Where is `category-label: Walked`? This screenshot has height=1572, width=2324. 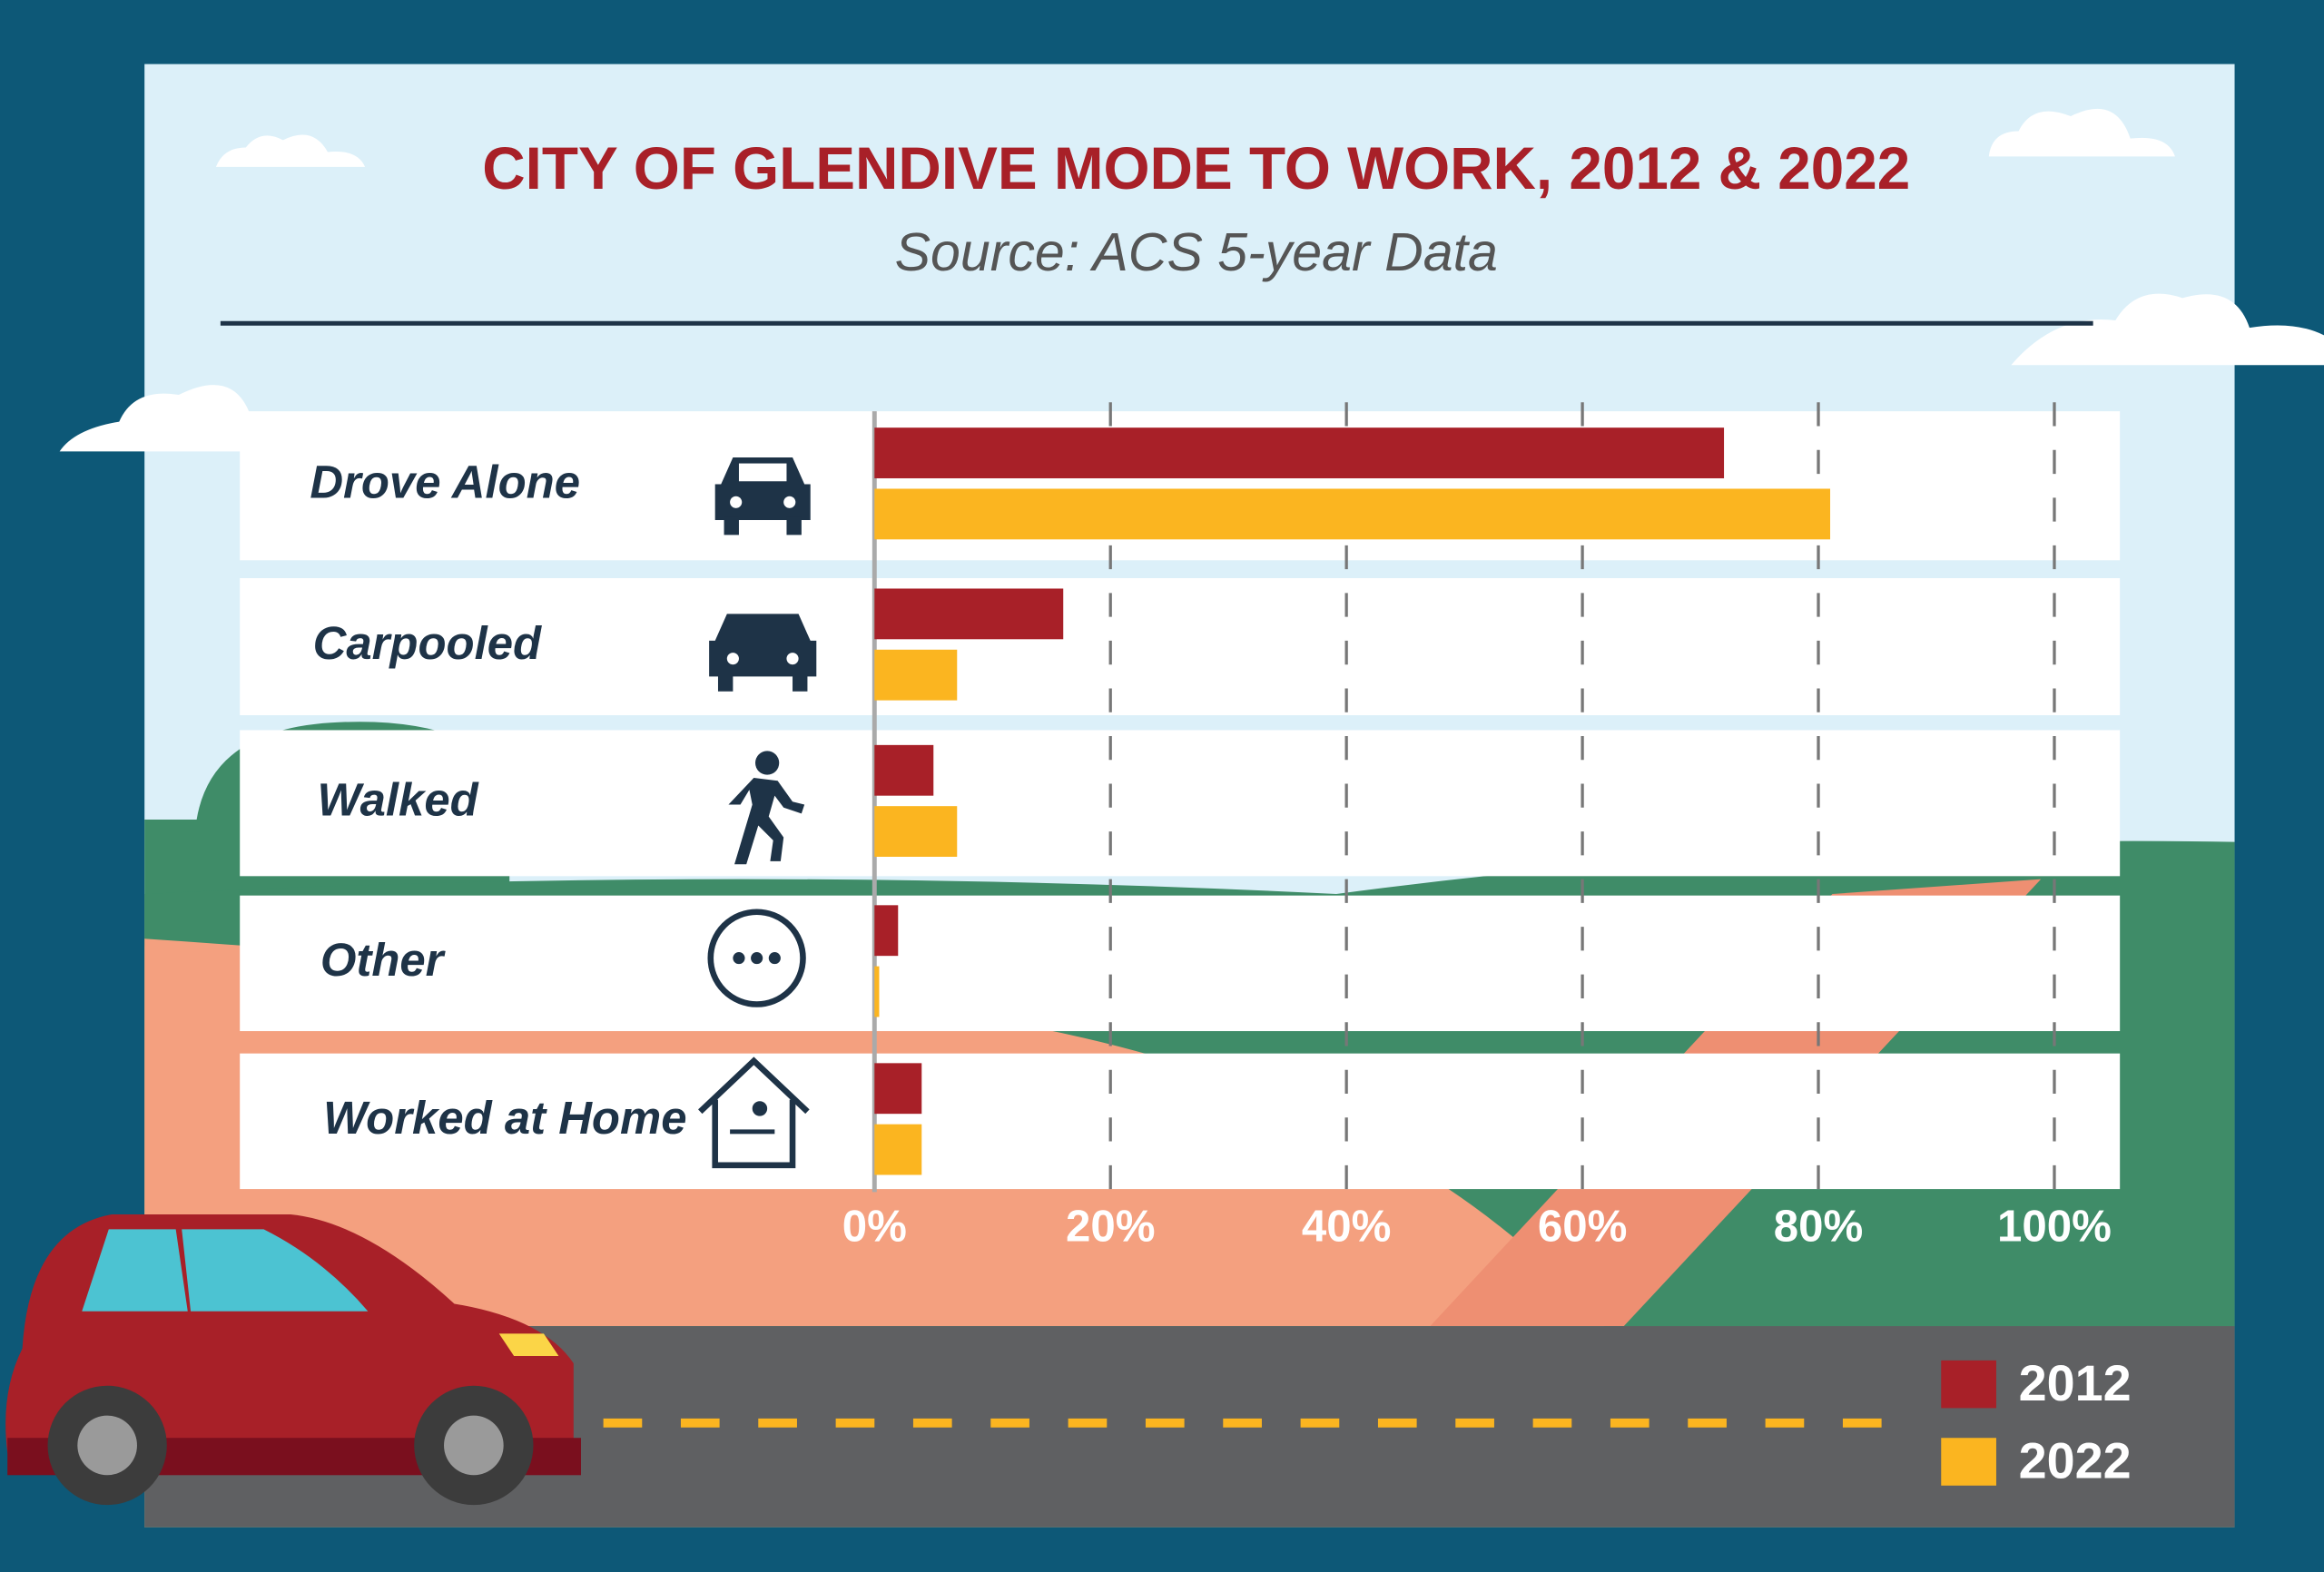 category-label: Walked is located at coordinates (398, 799).